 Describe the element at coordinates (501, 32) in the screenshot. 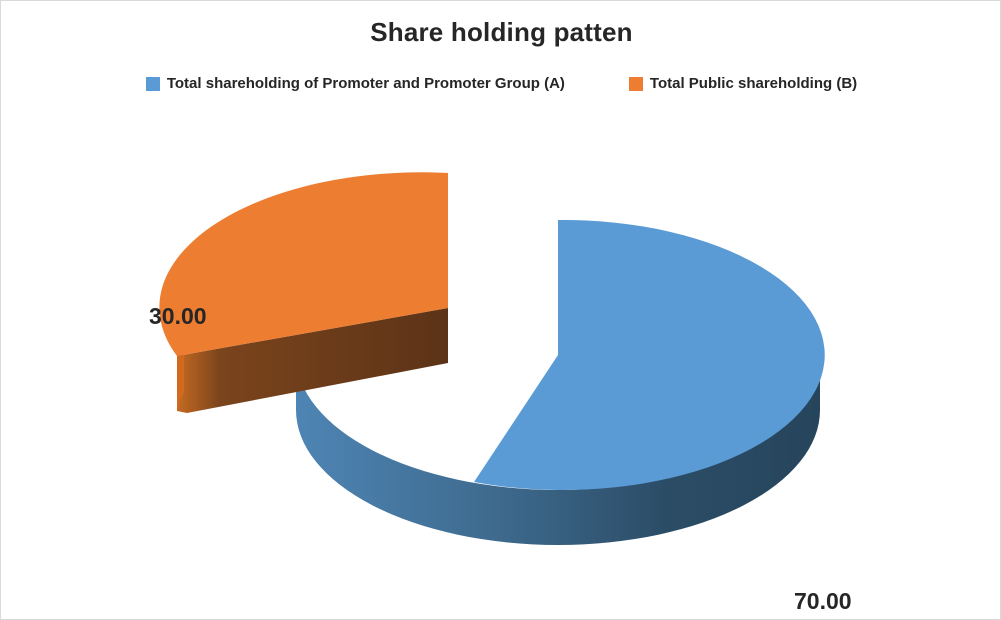

I see `chart-title: Share holding patten` at that location.